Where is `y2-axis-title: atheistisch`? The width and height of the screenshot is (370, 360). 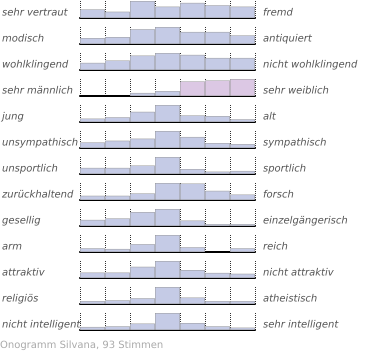
y2-axis-title: atheistisch is located at coordinates (290, 299).